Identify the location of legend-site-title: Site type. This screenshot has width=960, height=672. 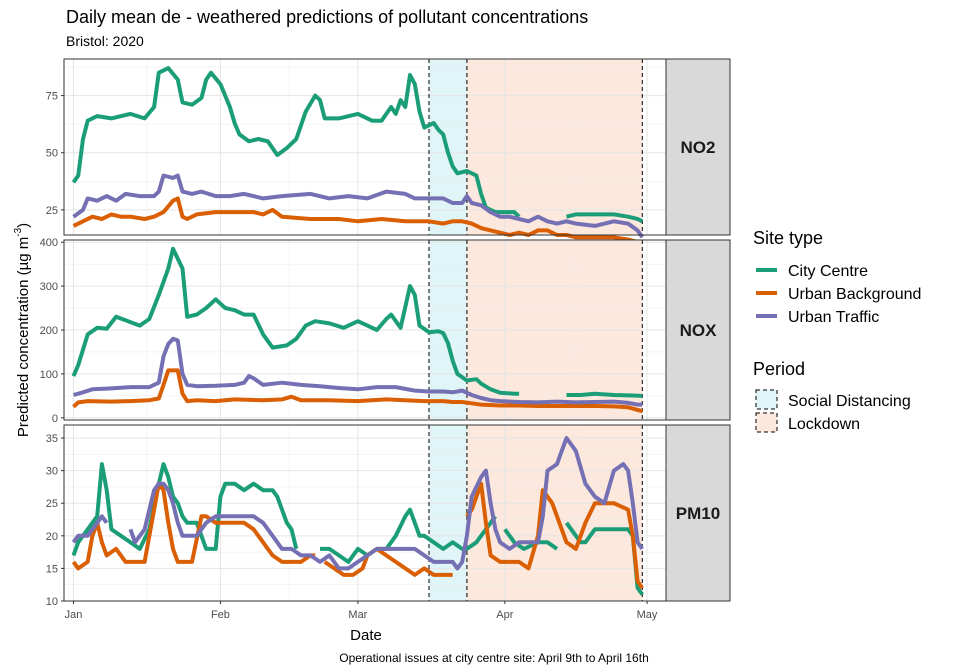
(788, 238).